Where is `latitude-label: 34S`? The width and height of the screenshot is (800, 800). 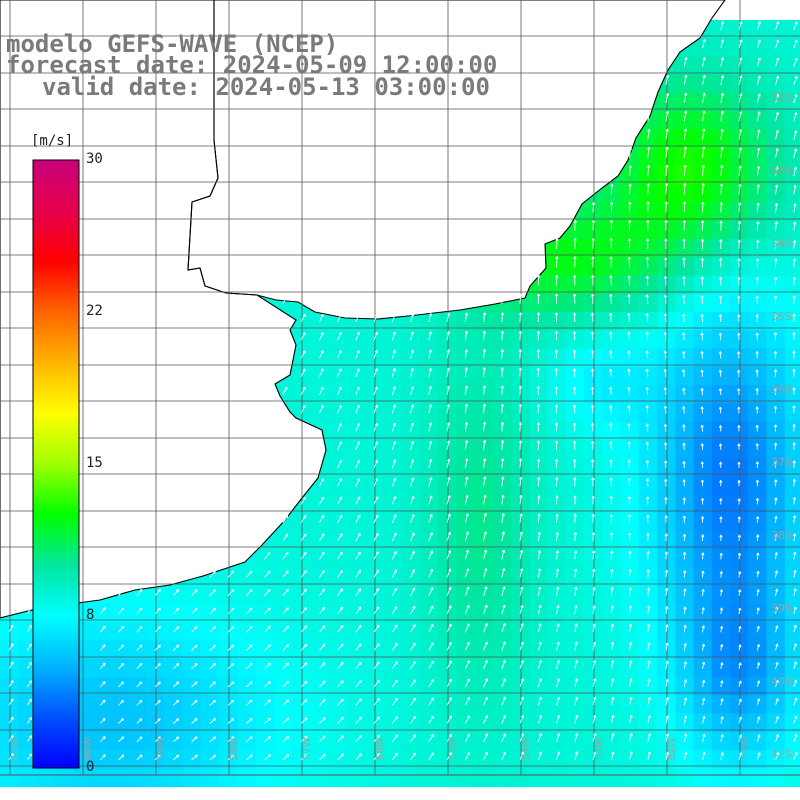
latitude-label: 34S is located at coordinates (781, 243).